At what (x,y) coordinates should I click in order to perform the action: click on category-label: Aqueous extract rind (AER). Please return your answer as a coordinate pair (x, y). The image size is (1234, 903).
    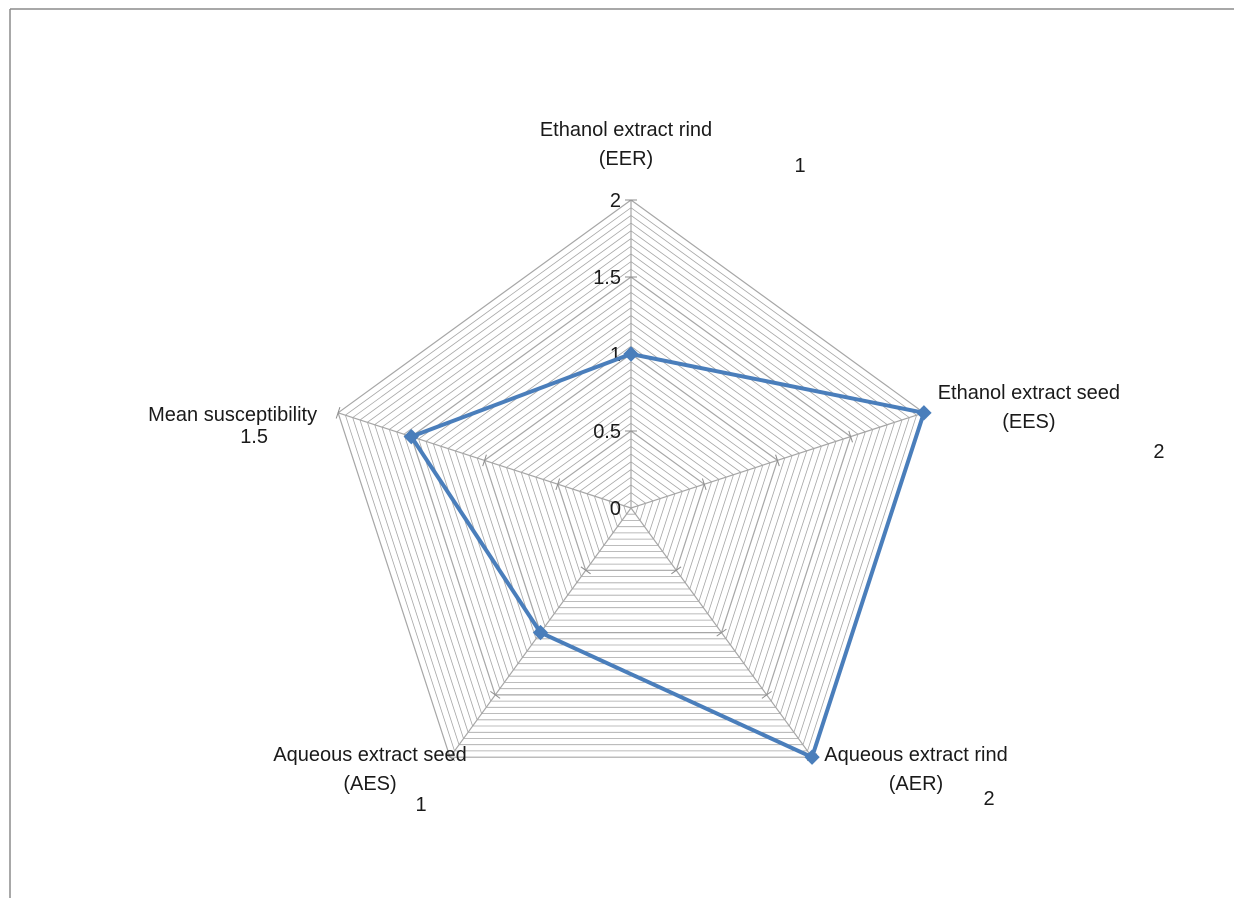
    Looking at the image, I should click on (915, 769).